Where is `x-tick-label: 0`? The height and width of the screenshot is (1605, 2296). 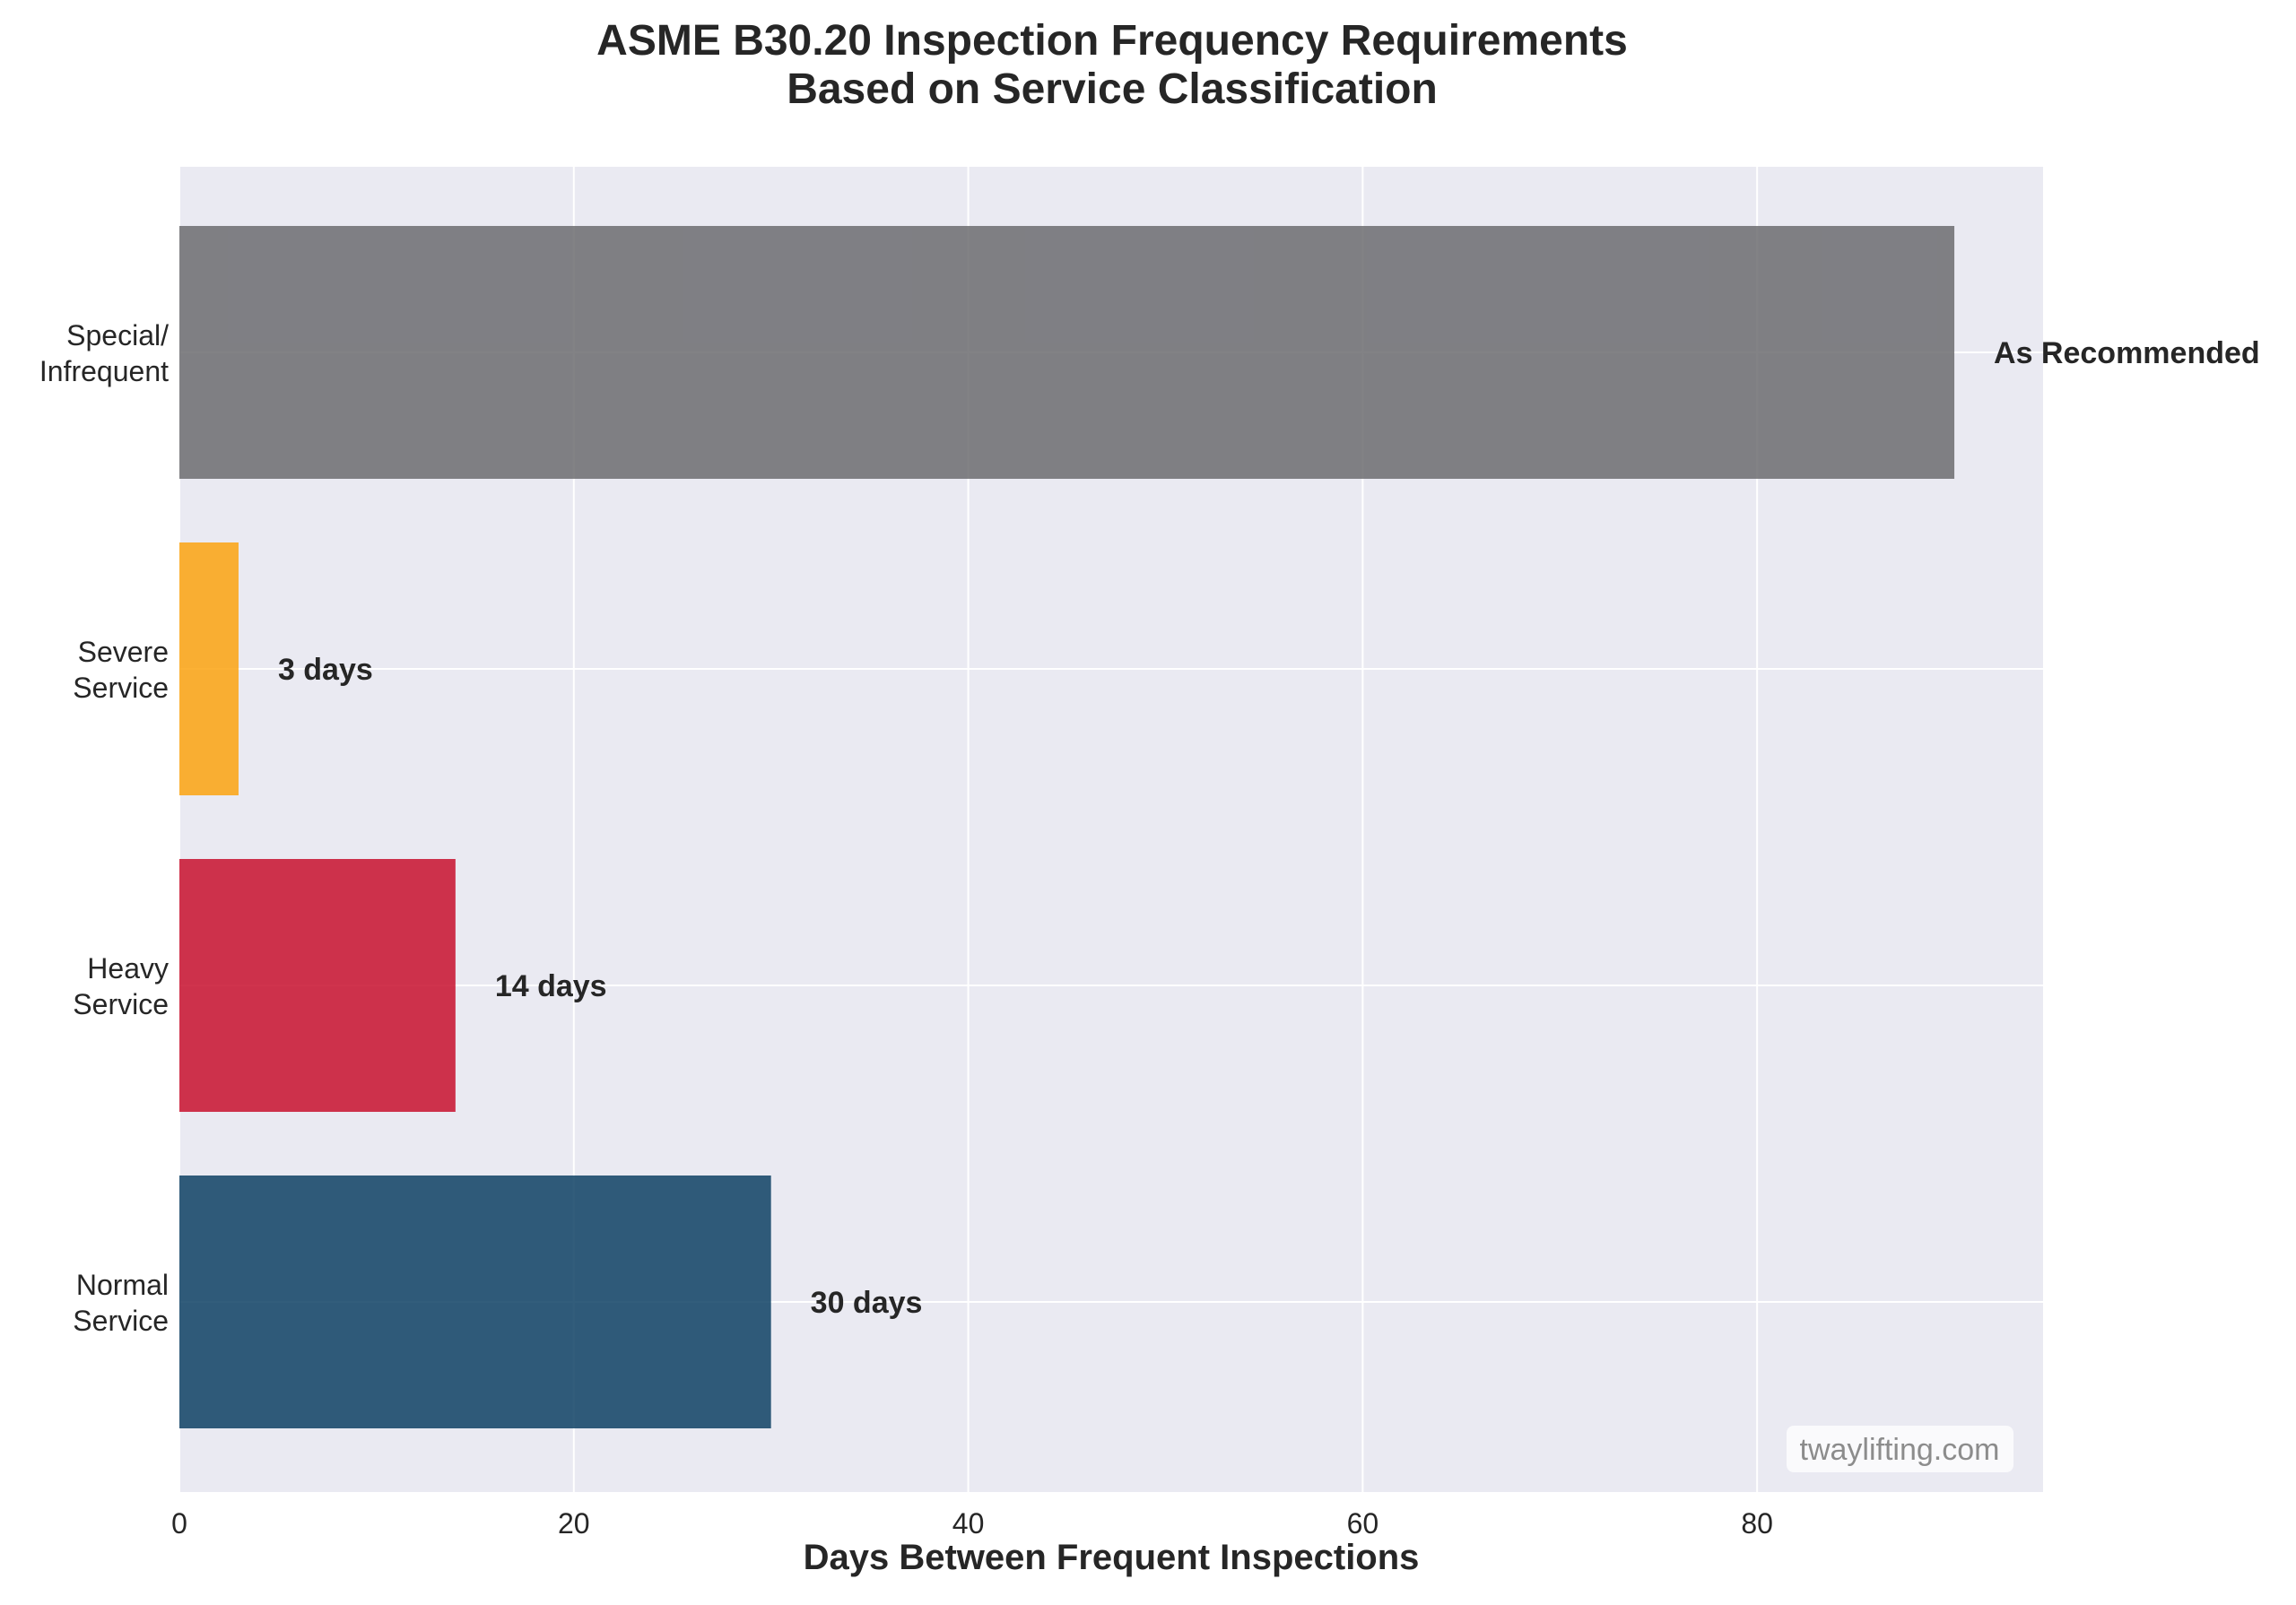
x-tick-label: 0 is located at coordinates (179, 1523).